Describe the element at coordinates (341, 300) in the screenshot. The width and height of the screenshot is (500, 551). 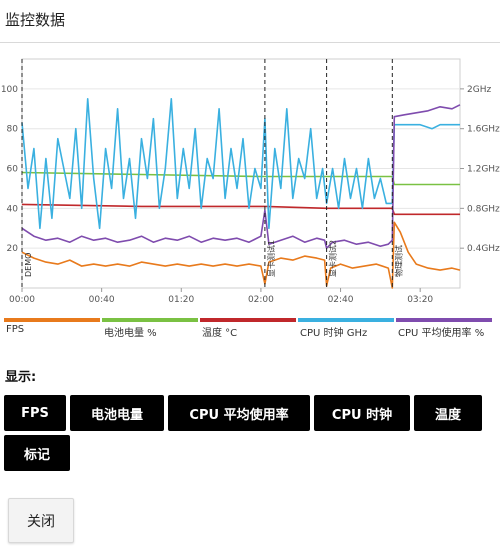
I see `x-tick-4: 02:40` at that location.